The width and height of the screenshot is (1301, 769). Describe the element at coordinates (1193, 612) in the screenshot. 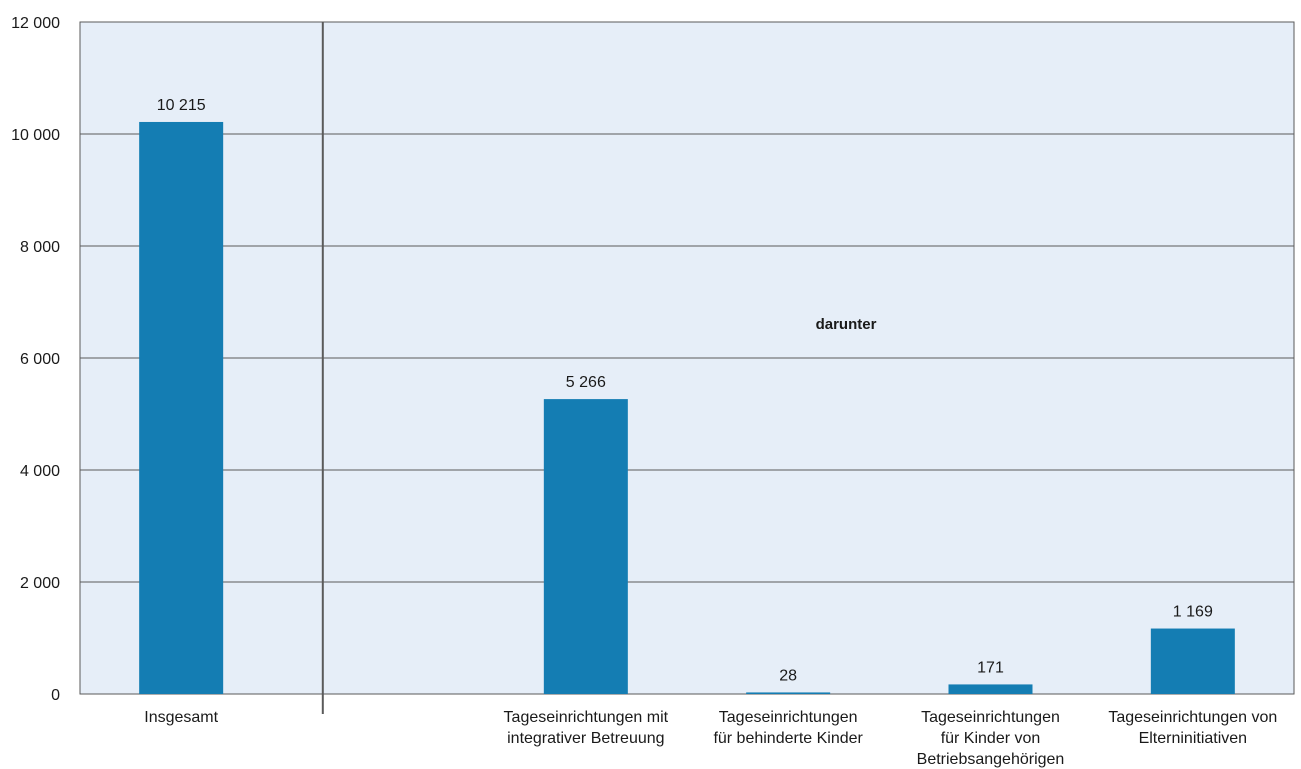

I see `data-label: 1 169` at that location.